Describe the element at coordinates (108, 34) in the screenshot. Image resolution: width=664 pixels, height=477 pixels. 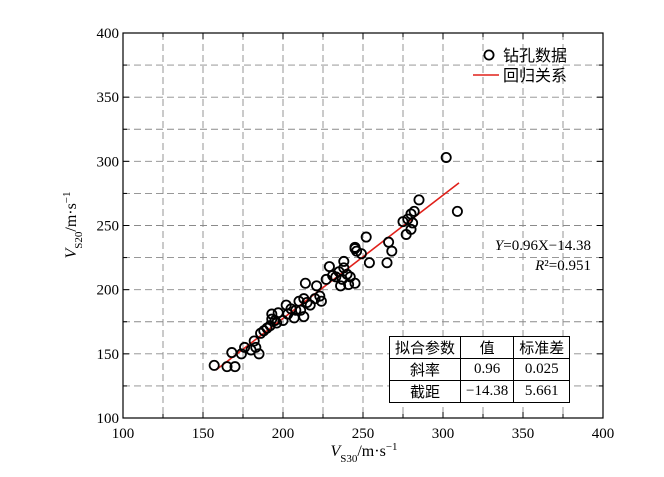
I see `y-tick-label: 400` at that location.